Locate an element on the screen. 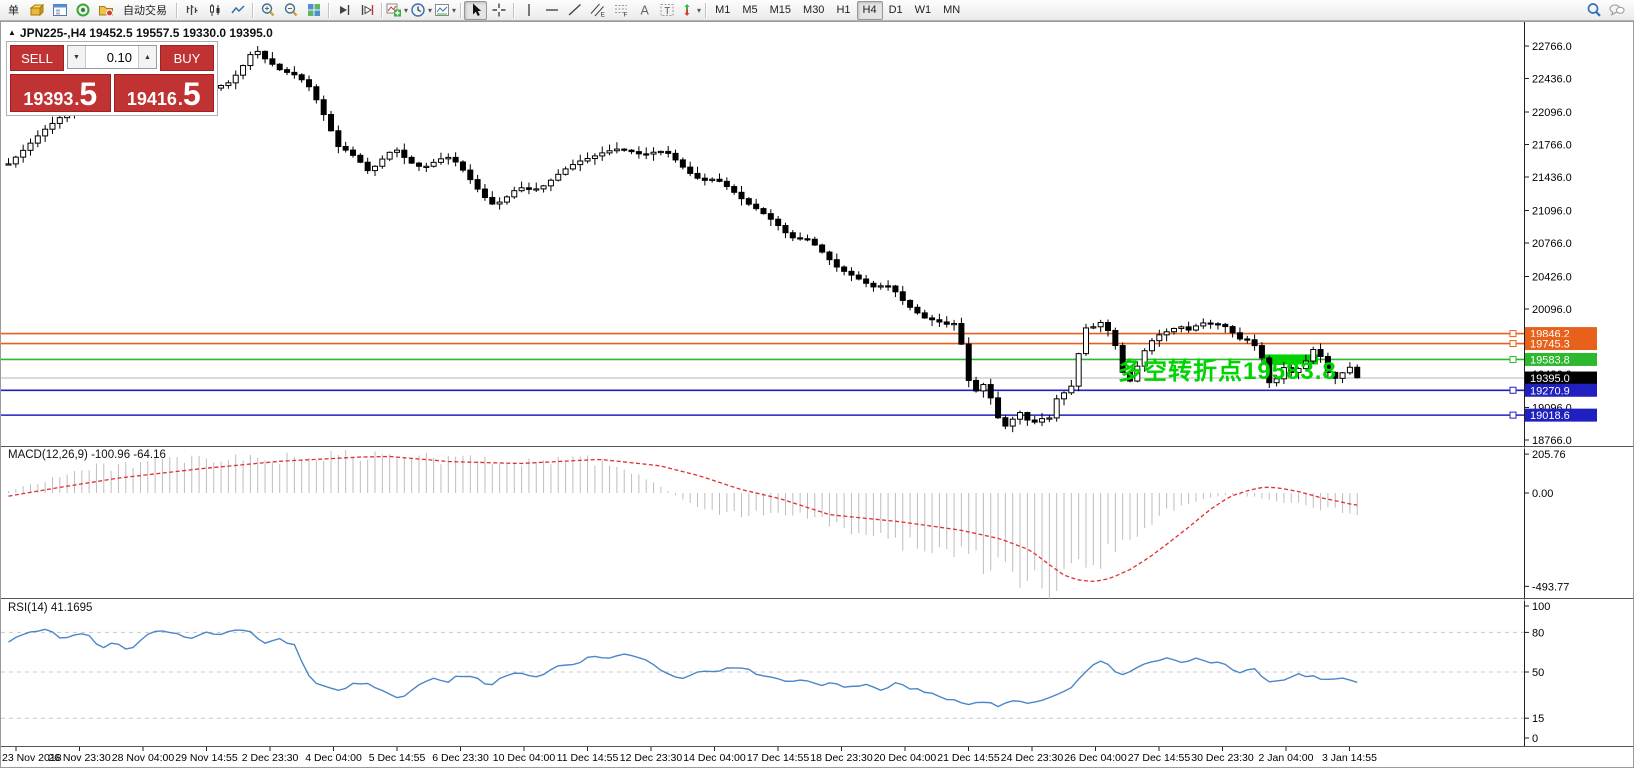 The image size is (1634, 768). window-icon is located at coordinates (60, 10).